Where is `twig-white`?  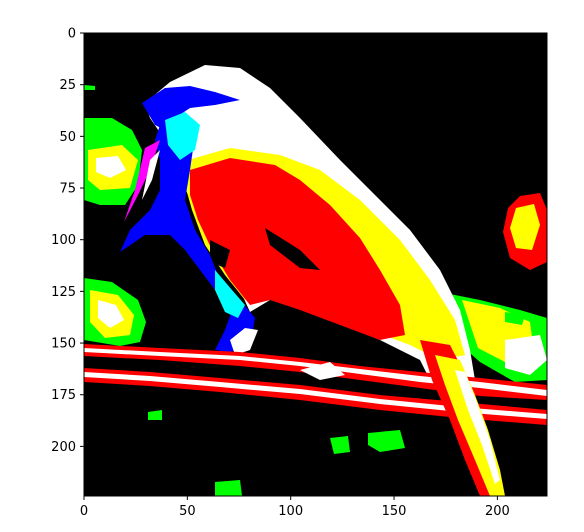
twig-white is located at coordinates (322, 371).